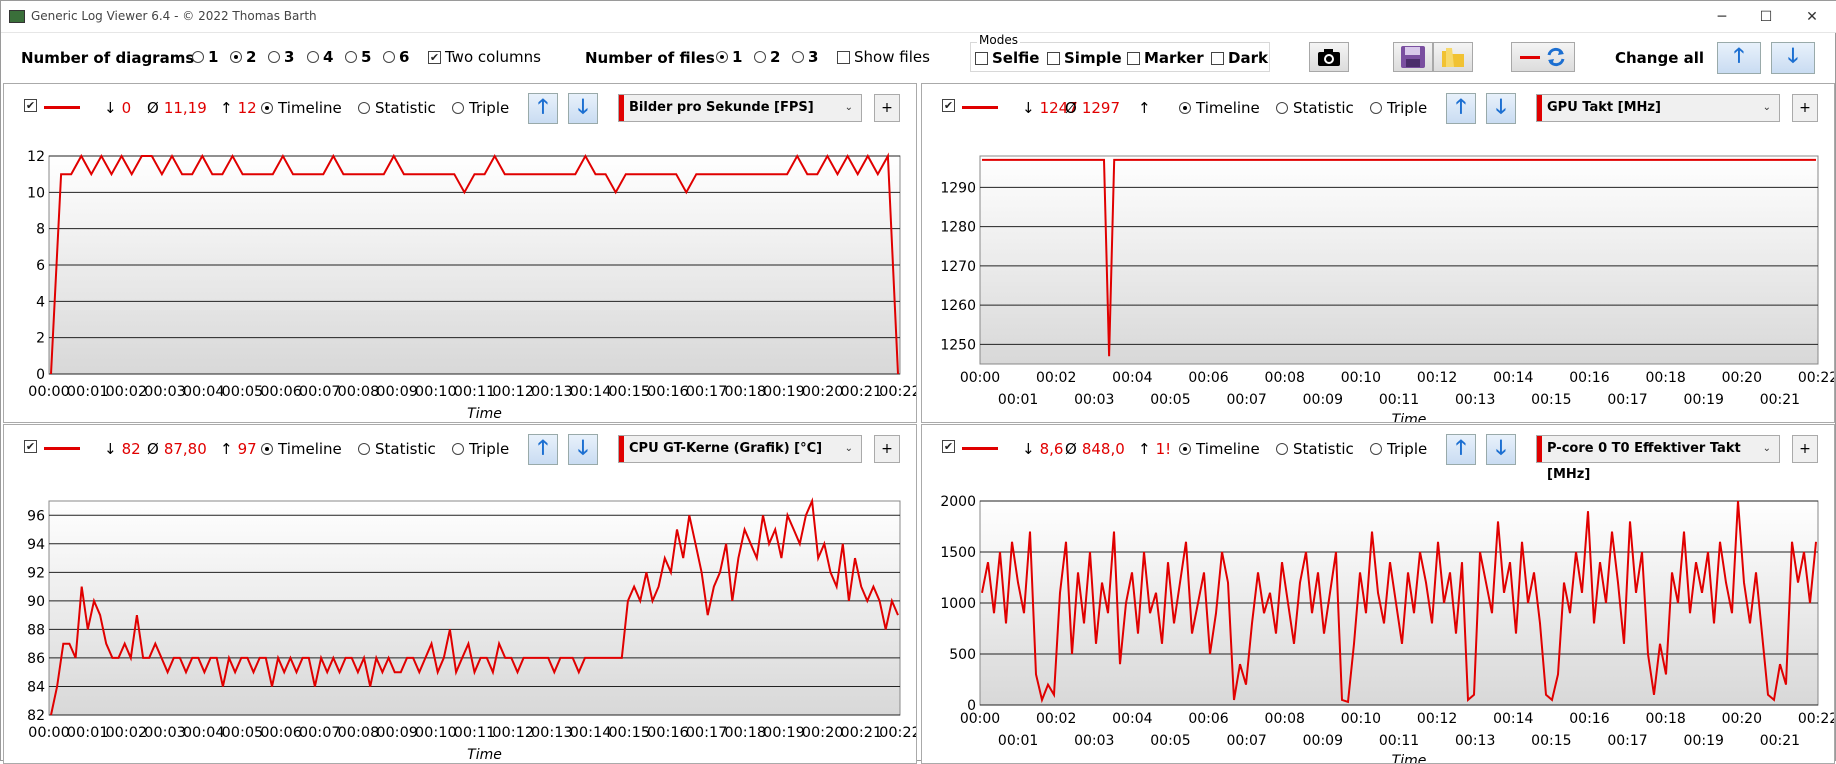  I want to click on mode-selfie-checkbox: Selfie, so click(1007, 58).